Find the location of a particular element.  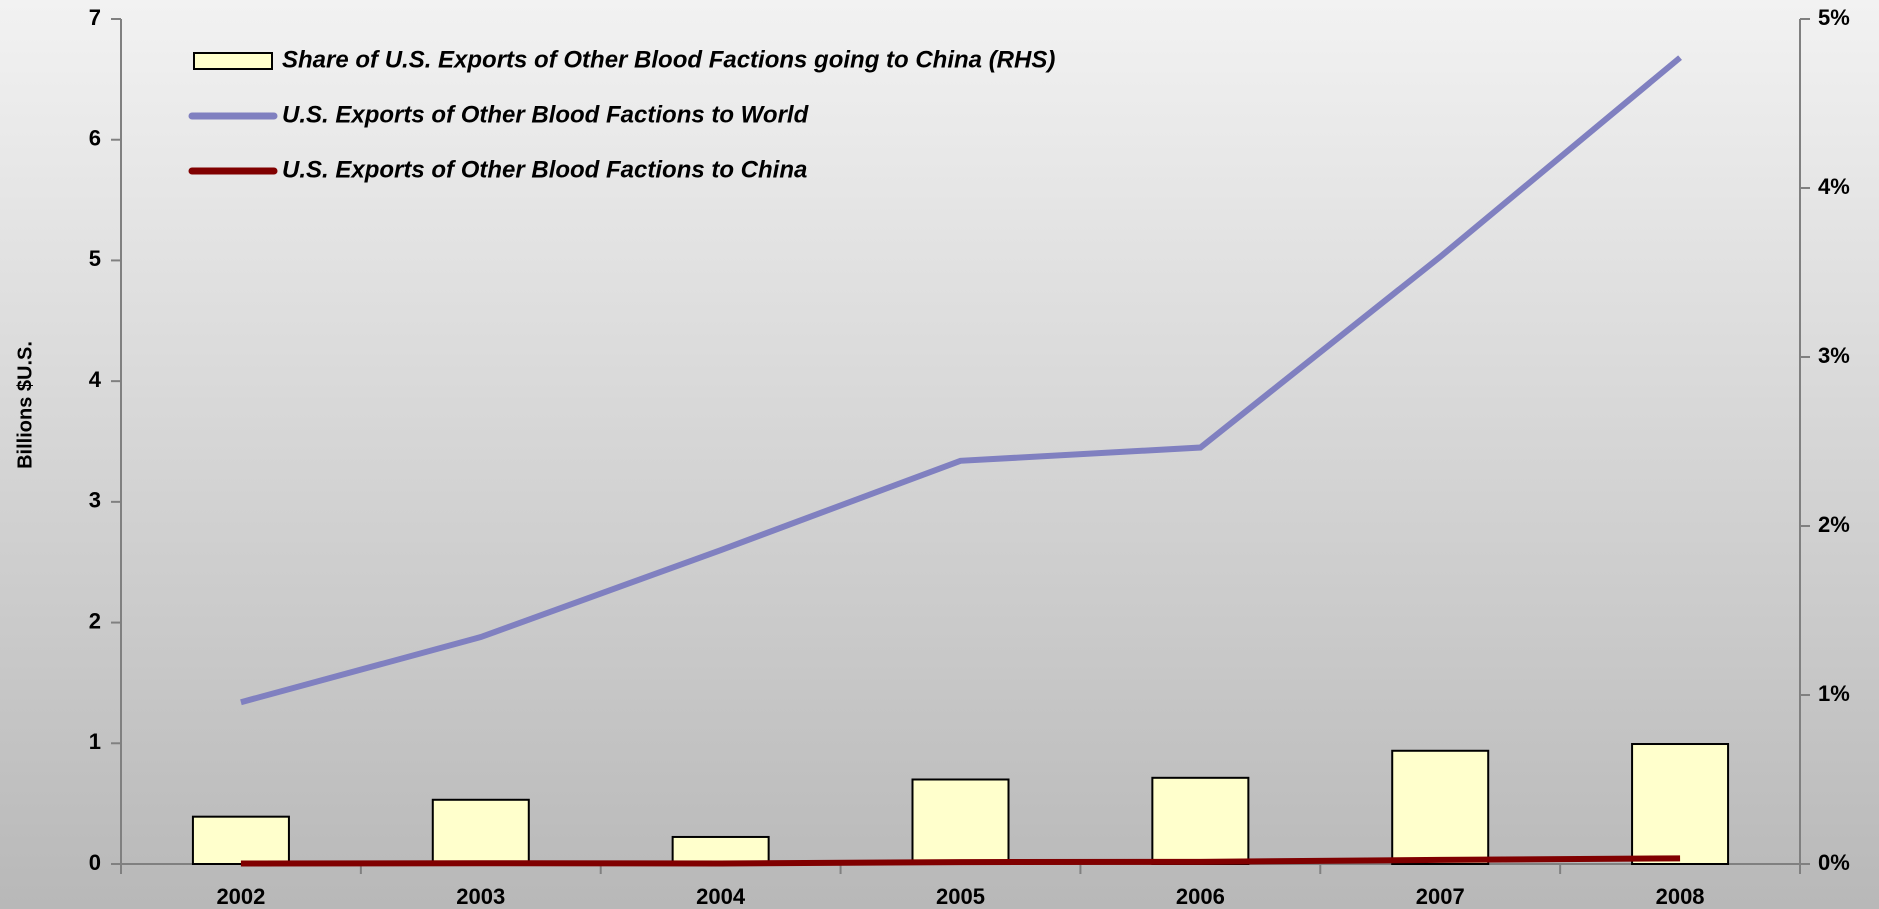

x-tick-label: 2003 is located at coordinates (480, 896).